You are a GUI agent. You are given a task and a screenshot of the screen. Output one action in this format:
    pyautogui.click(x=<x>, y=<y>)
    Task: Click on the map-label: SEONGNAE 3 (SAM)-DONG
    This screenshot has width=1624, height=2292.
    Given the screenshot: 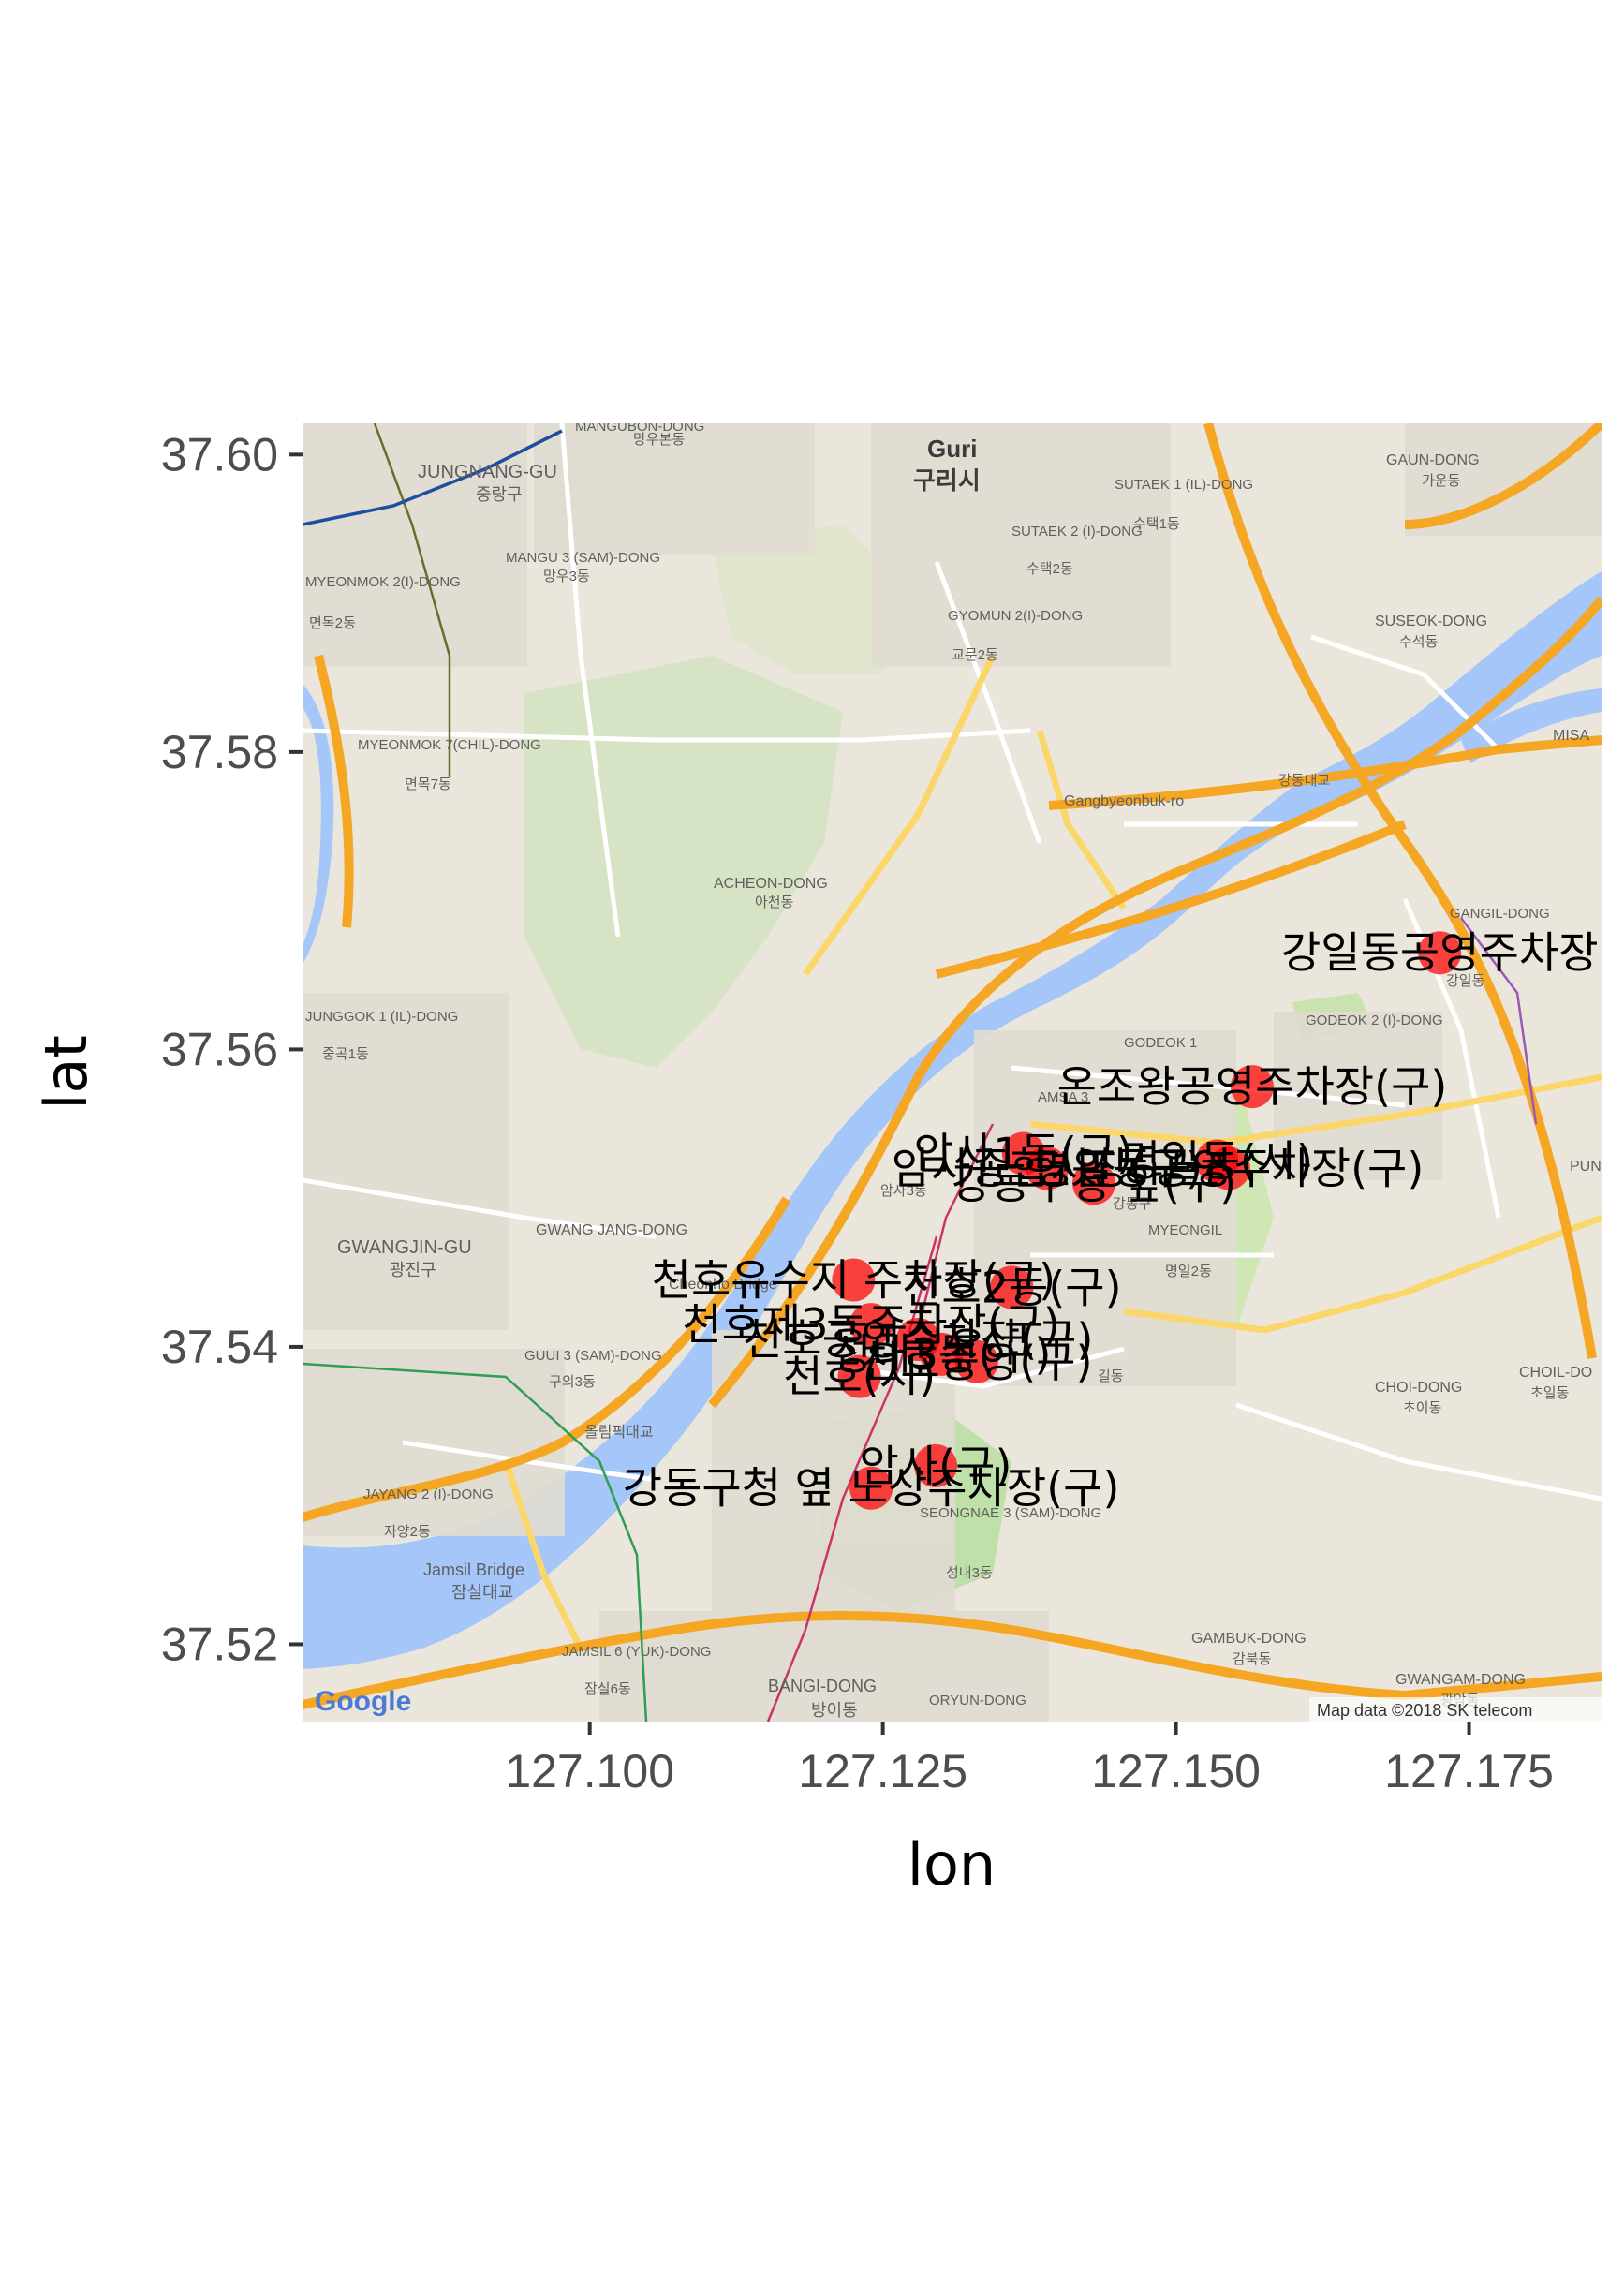 What is the action you would take?
    pyautogui.click(x=1010, y=1513)
    